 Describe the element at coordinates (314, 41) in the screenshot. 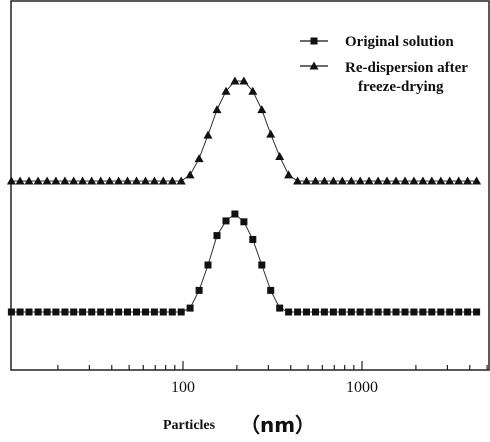

I see `legend-marker-original` at that location.